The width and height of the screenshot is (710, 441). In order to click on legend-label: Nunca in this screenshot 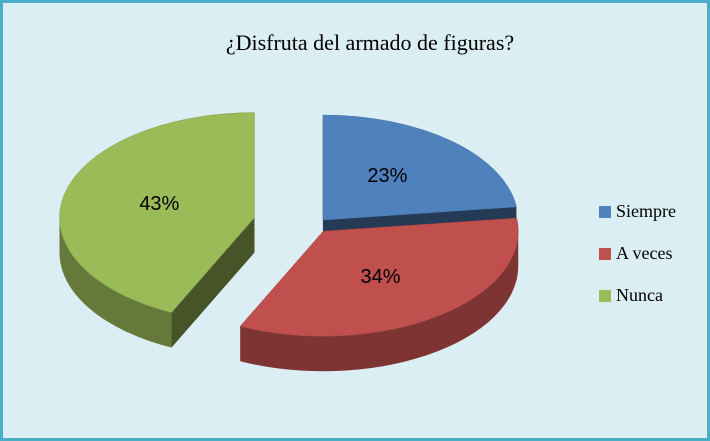, I will do `click(639, 295)`.